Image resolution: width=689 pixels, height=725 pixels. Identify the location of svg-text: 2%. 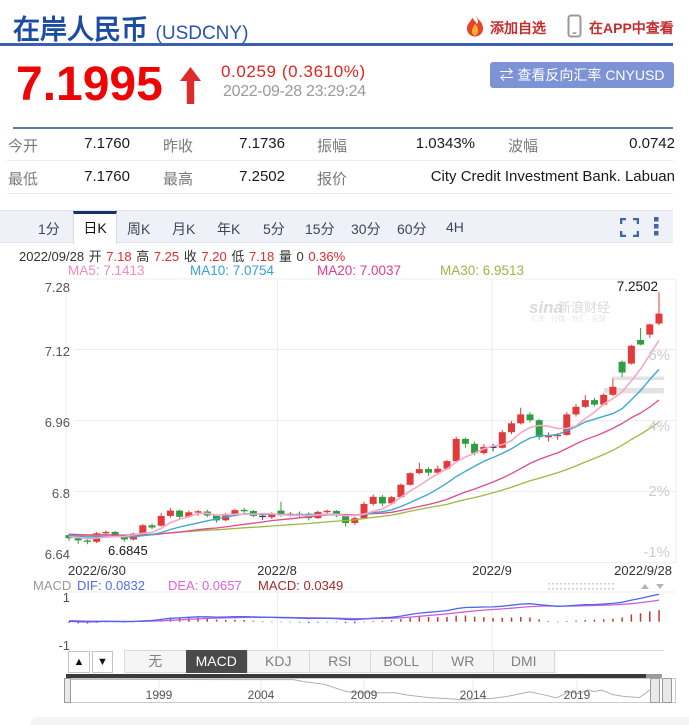
(659, 491).